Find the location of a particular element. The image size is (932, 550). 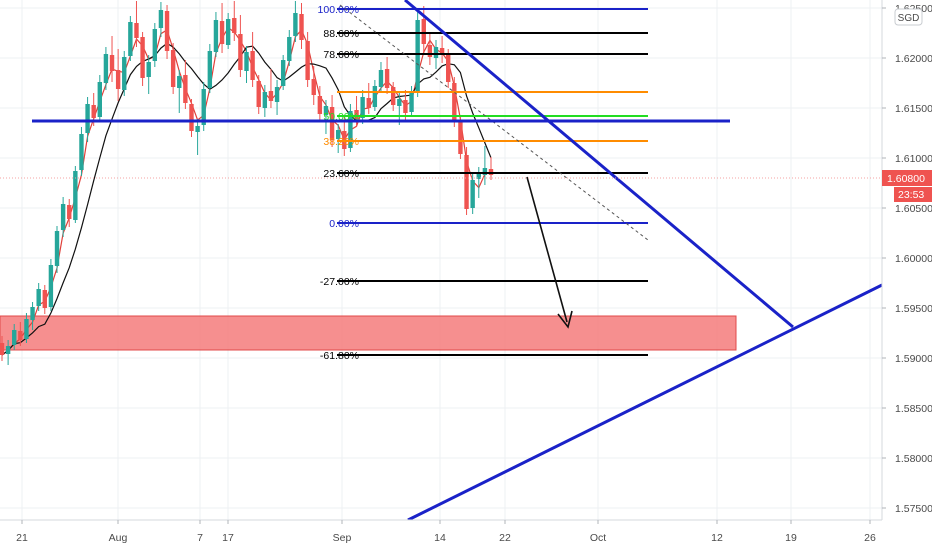

time-tick-label: Aug is located at coordinates (118, 538).